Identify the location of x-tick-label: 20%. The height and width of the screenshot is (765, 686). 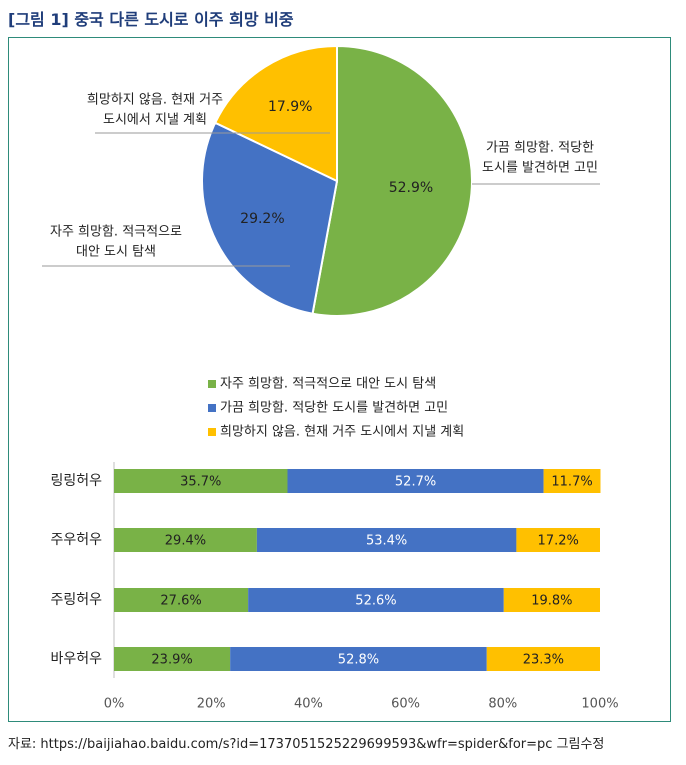
(211, 704).